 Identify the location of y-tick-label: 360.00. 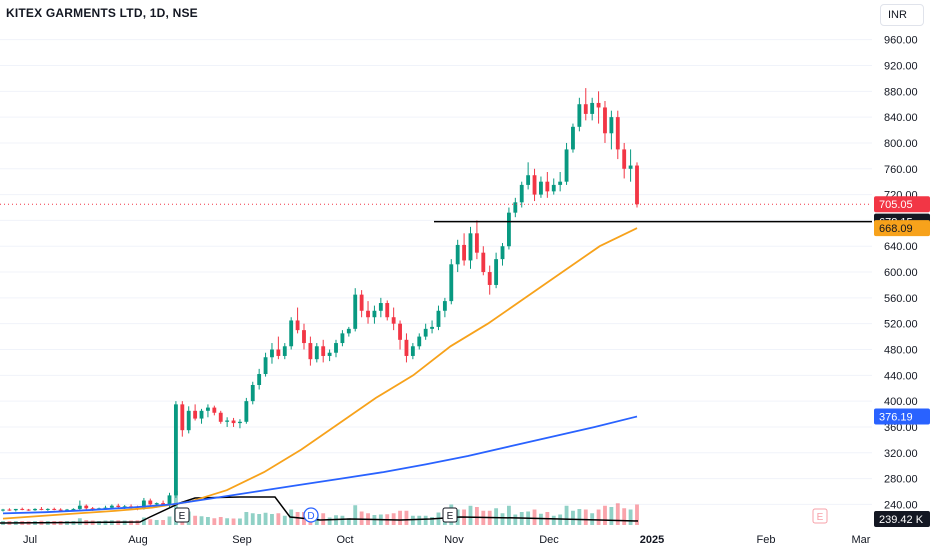
(901, 428).